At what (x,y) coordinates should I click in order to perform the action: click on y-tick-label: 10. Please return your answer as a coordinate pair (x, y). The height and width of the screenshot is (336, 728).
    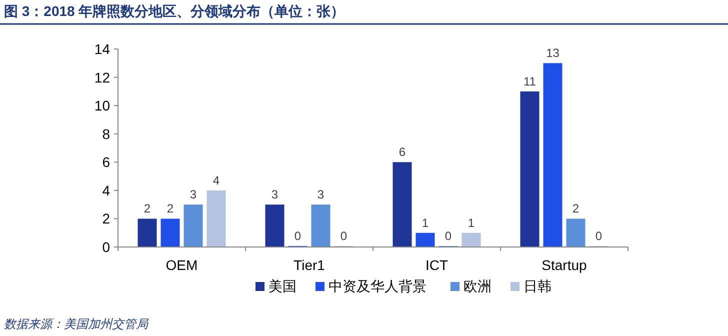
    Looking at the image, I should click on (102, 106).